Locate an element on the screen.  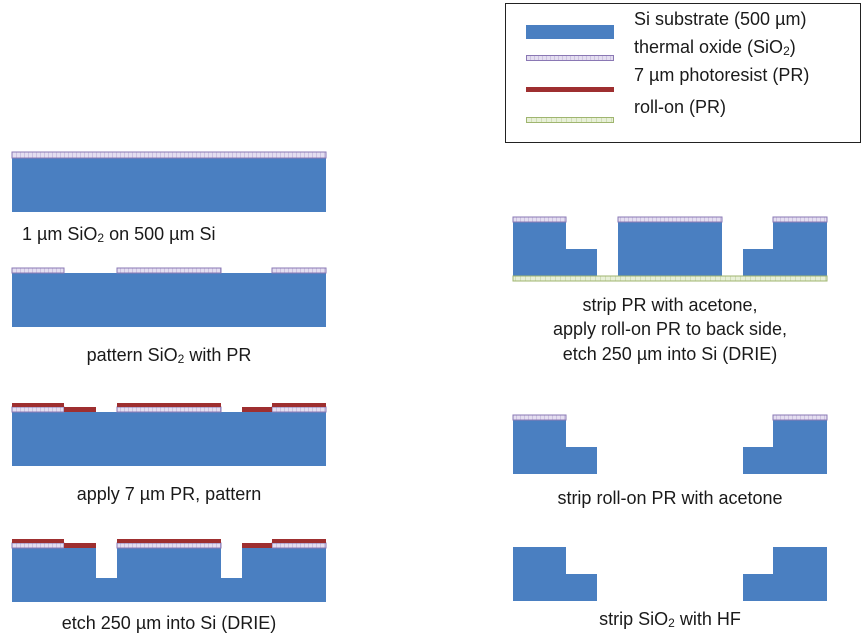
step-6-caption: strip roll-on PR with acetone is located at coordinates (670, 498).